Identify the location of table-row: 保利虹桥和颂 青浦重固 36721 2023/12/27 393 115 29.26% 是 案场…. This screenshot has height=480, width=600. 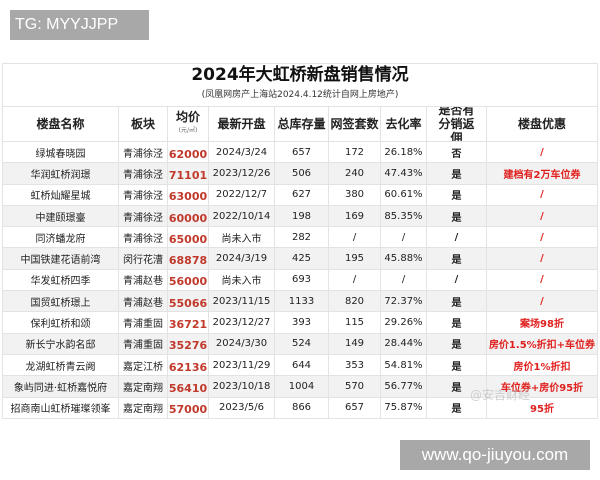
(300, 322).